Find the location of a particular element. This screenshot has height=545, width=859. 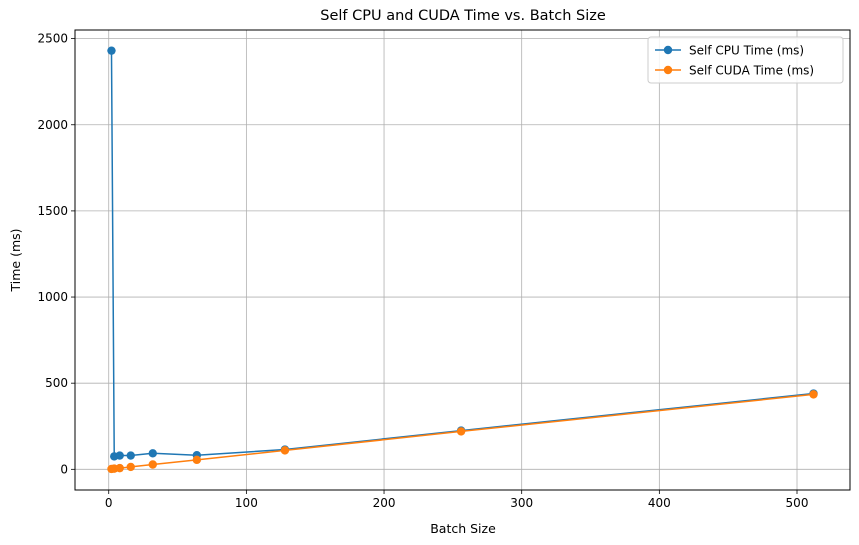

chart-title: Self CPU and CUDA Time vs. Batch Size is located at coordinates (463, 16).